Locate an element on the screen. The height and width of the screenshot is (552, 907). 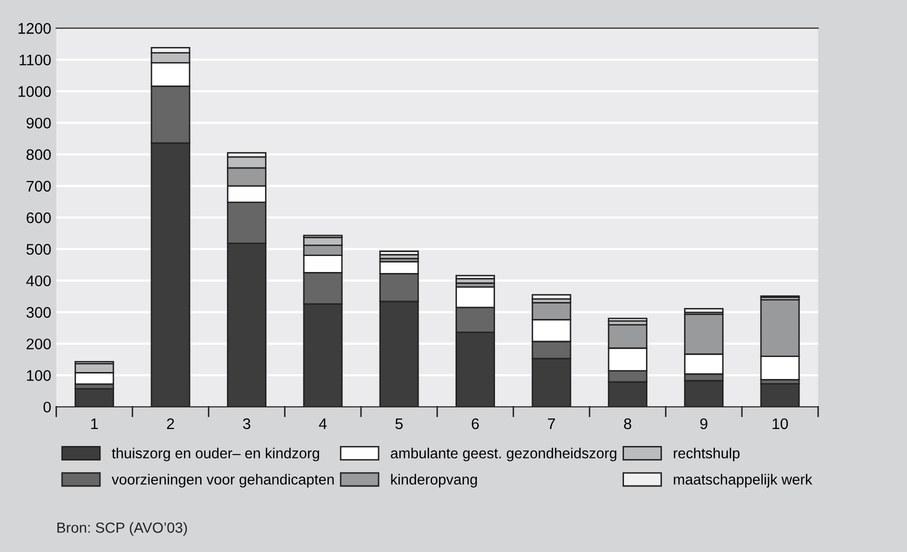
x-tick-label: 2 is located at coordinates (170, 424).